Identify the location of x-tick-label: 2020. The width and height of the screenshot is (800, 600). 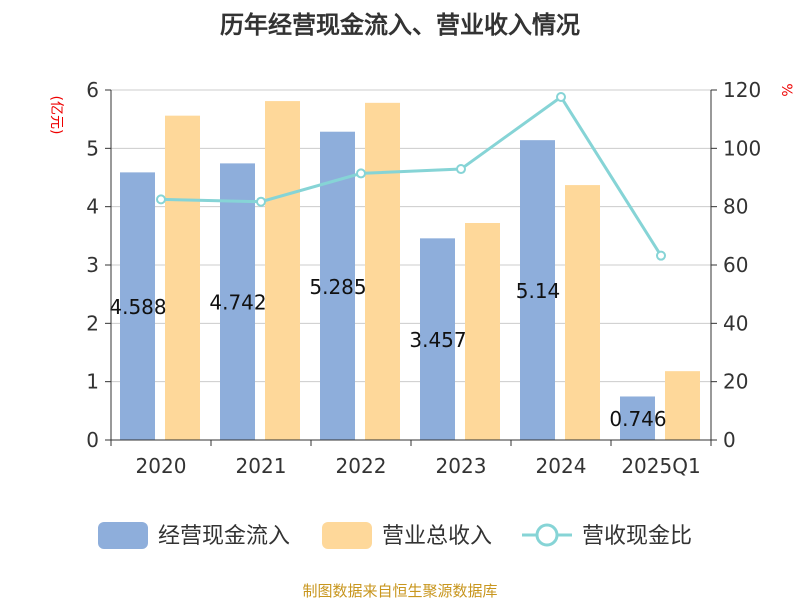
(161, 466).